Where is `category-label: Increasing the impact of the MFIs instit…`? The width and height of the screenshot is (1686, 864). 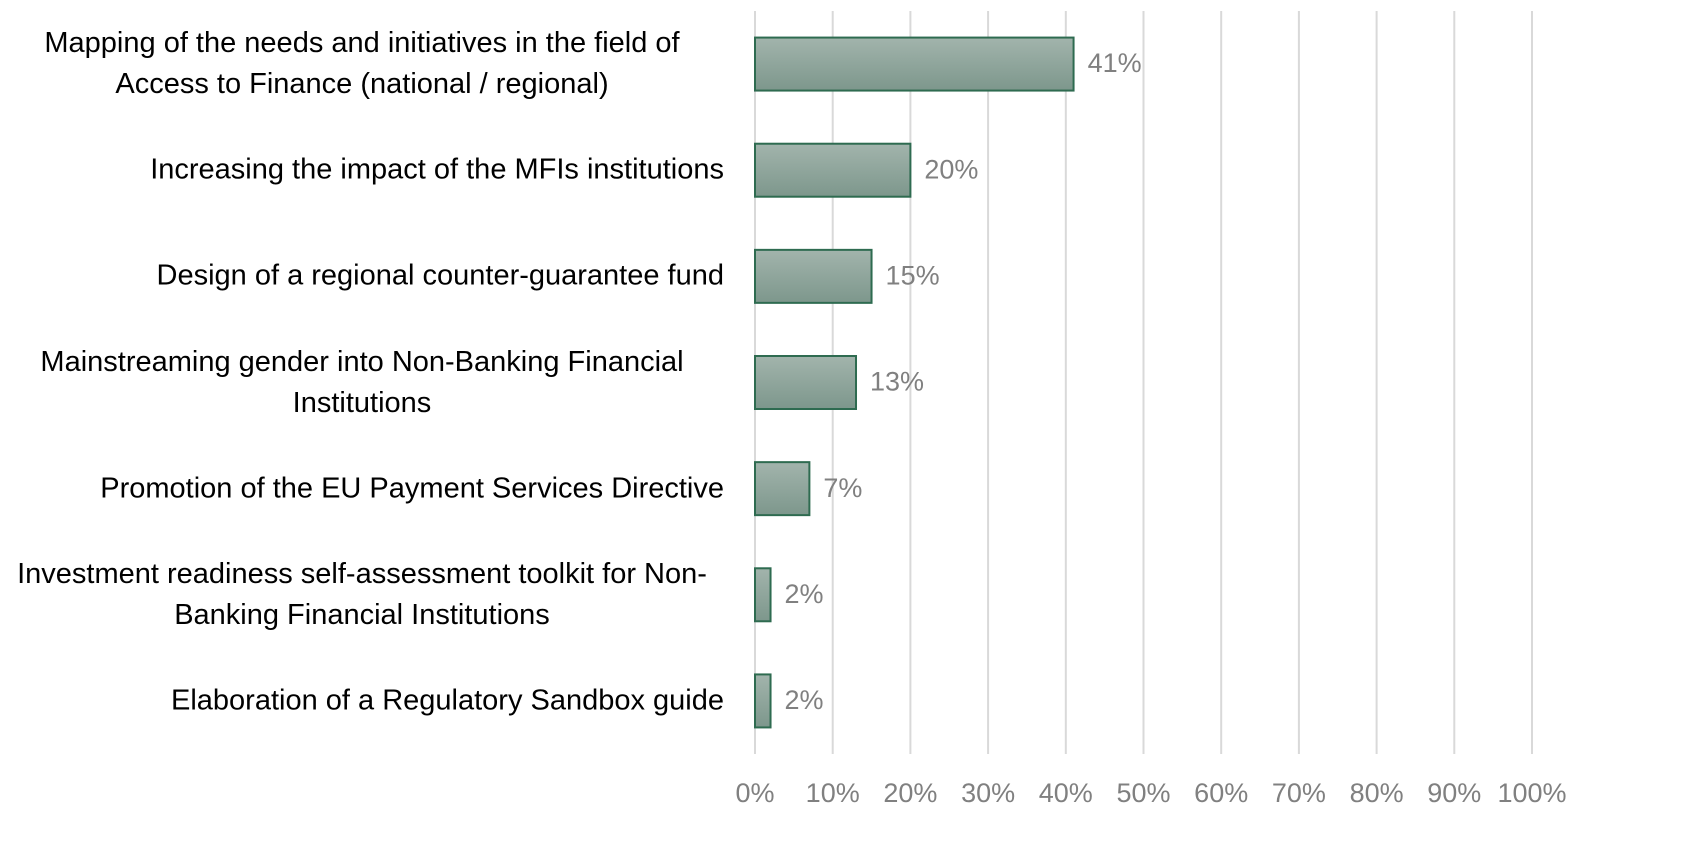 category-label: Increasing the impact of the MFIs instit… is located at coordinates (362, 170).